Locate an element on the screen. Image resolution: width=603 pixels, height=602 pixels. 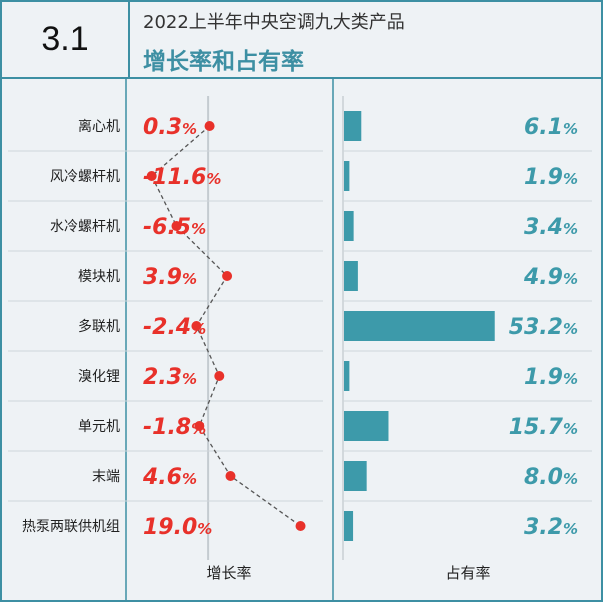
category-label: 风冷螺杆机 is located at coordinates (85, 177).